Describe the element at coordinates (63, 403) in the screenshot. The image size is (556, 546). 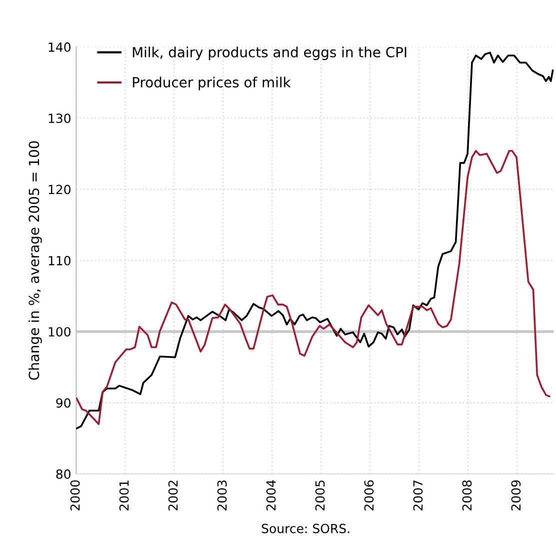
I see `y-tick-label: 90` at that location.